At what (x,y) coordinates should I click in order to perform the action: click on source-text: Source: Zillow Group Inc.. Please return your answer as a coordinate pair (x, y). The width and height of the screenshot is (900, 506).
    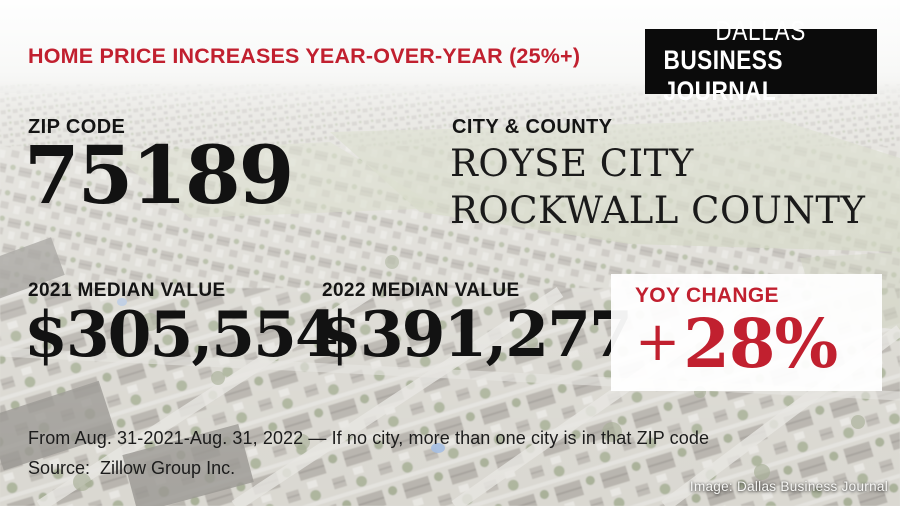
    Looking at the image, I should click on (132, 468).